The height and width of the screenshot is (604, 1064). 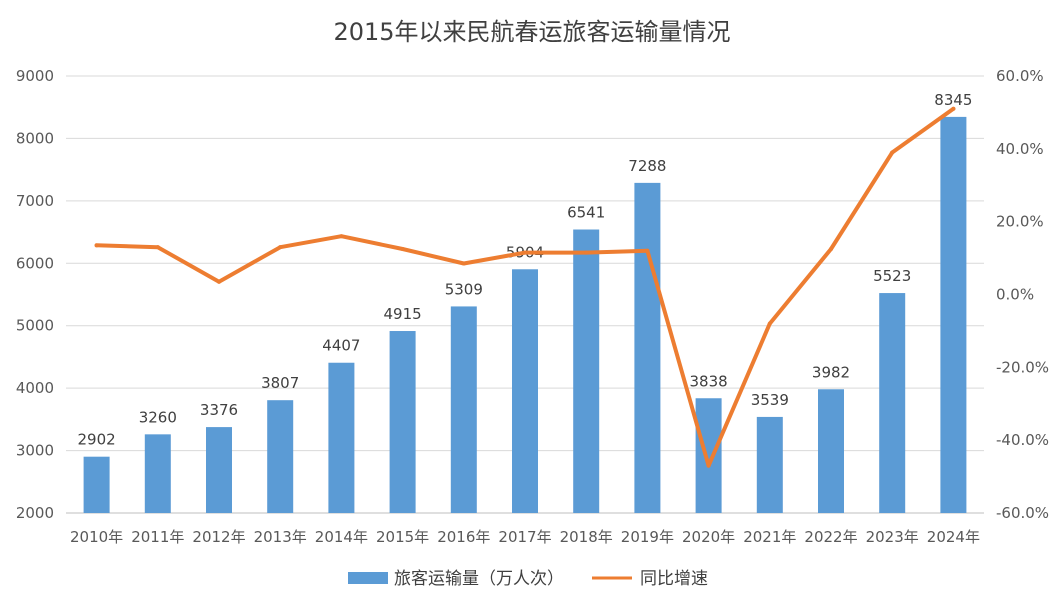 What do you see at coordinates (35, 263) in the screenshot?
I see `left-axis-tick-label: 6000` at bounding box center [35, 263].